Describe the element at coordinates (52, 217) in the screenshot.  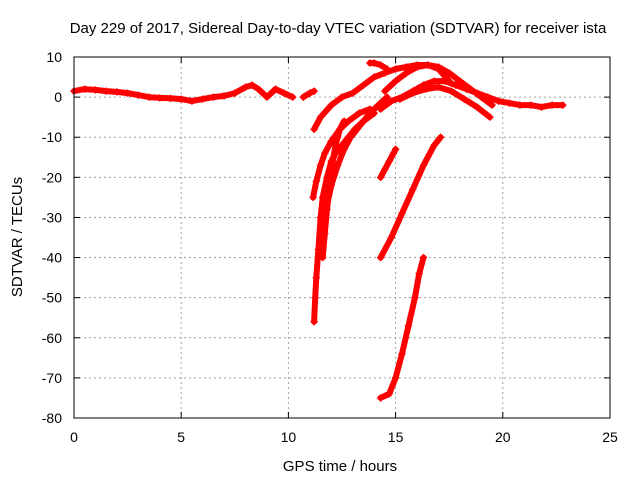
I see `y-tick-label: -30` at that location.